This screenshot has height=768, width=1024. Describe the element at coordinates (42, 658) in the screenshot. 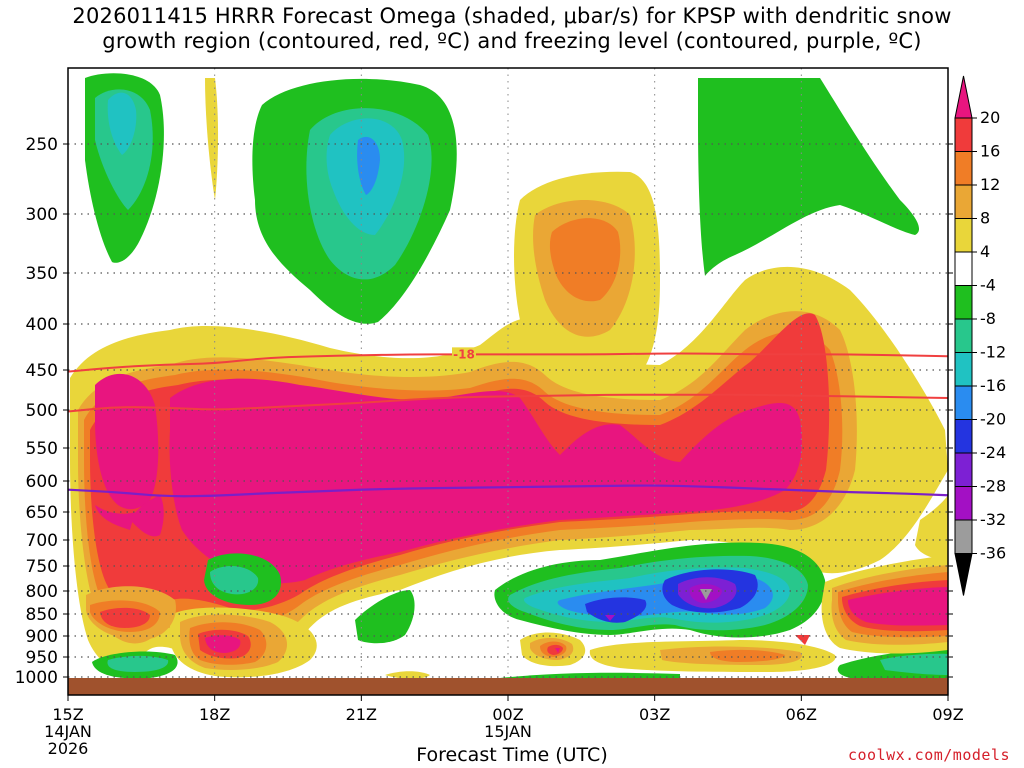

I see `y-tick-label: 950` at that location.